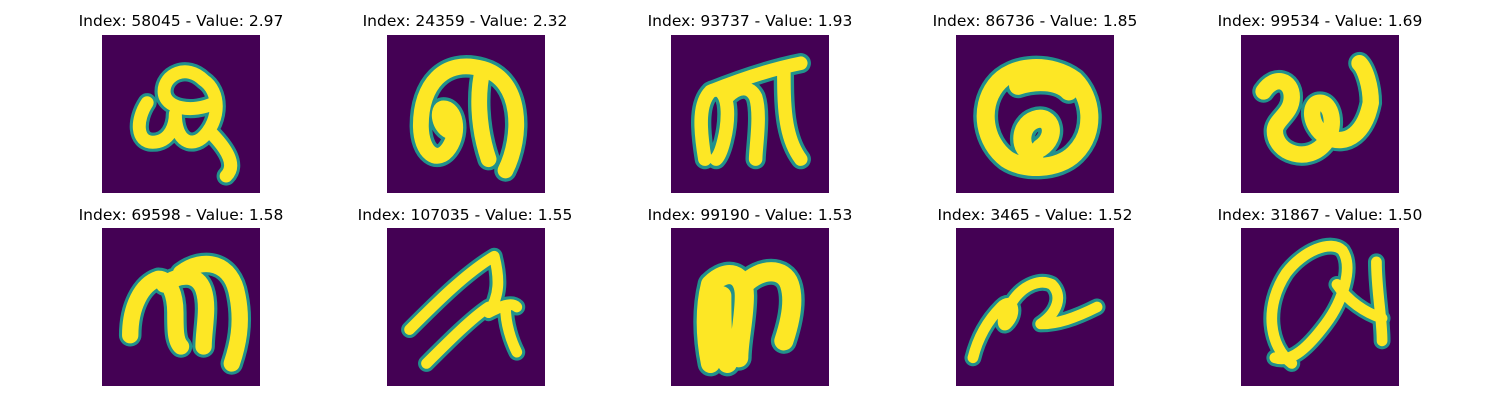 This screenshot has width=1500, height=400. I want to click on panel-5: Index: 99534 - Value: 1.69, so click(1320, 105).